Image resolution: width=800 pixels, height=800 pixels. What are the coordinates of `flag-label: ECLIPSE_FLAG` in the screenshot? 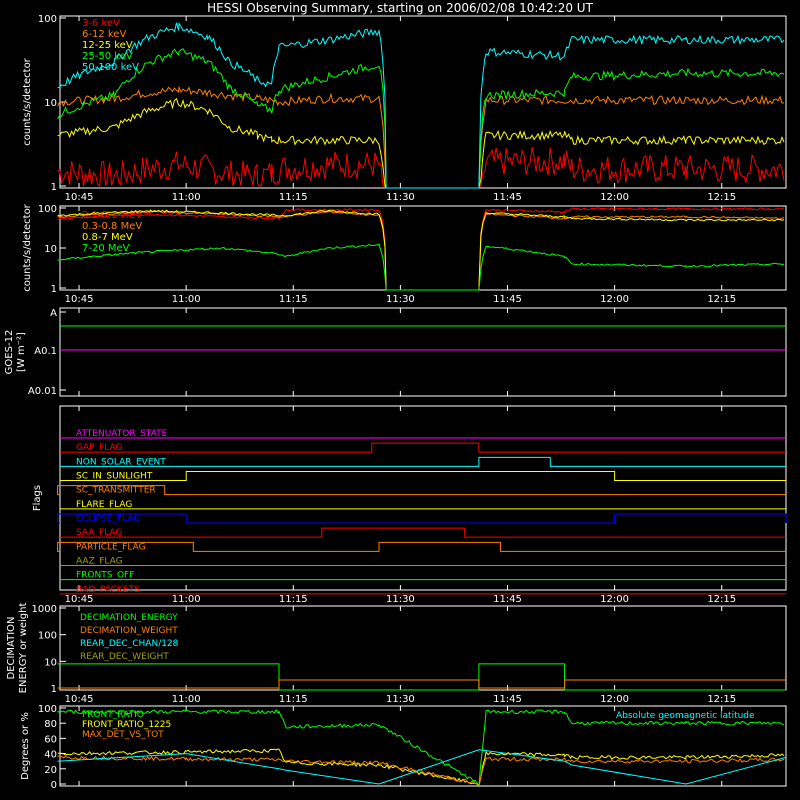 It's located at (108, 519).